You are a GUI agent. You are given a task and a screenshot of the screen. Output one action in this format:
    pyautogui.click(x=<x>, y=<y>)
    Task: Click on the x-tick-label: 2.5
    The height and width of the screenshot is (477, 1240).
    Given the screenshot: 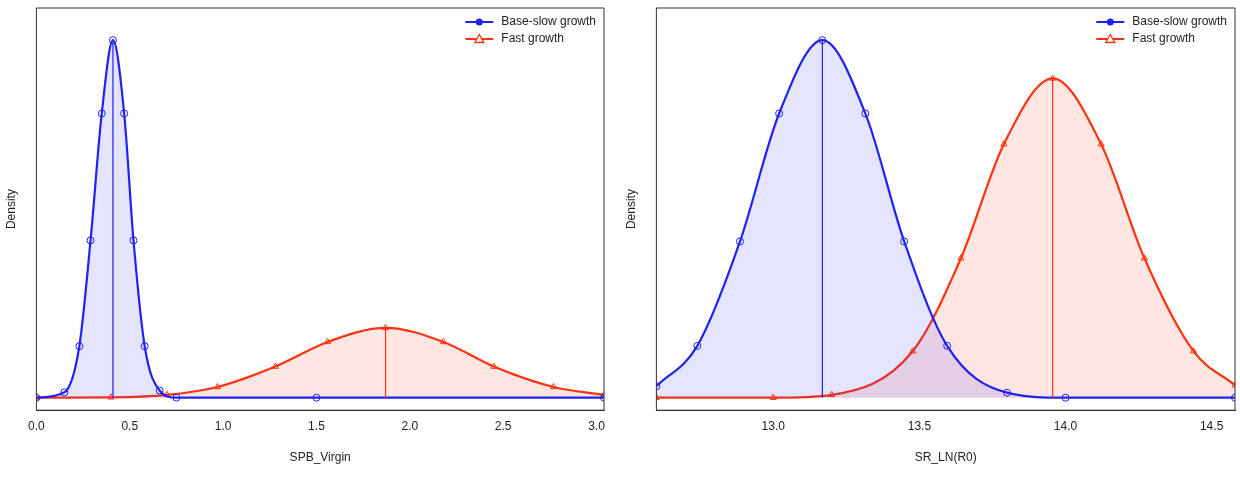 What is the action you would take?
    pyautogui.click(x=503, y=425)
    